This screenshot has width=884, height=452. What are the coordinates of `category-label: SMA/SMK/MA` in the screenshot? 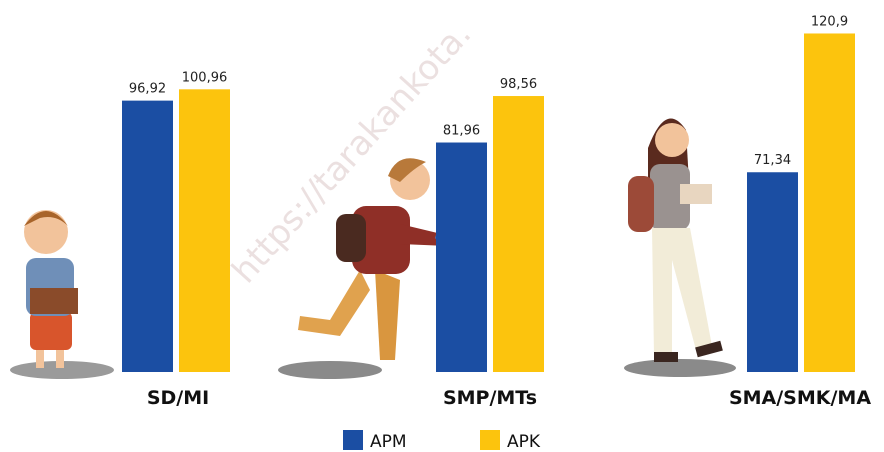 It's located at (800, 398).